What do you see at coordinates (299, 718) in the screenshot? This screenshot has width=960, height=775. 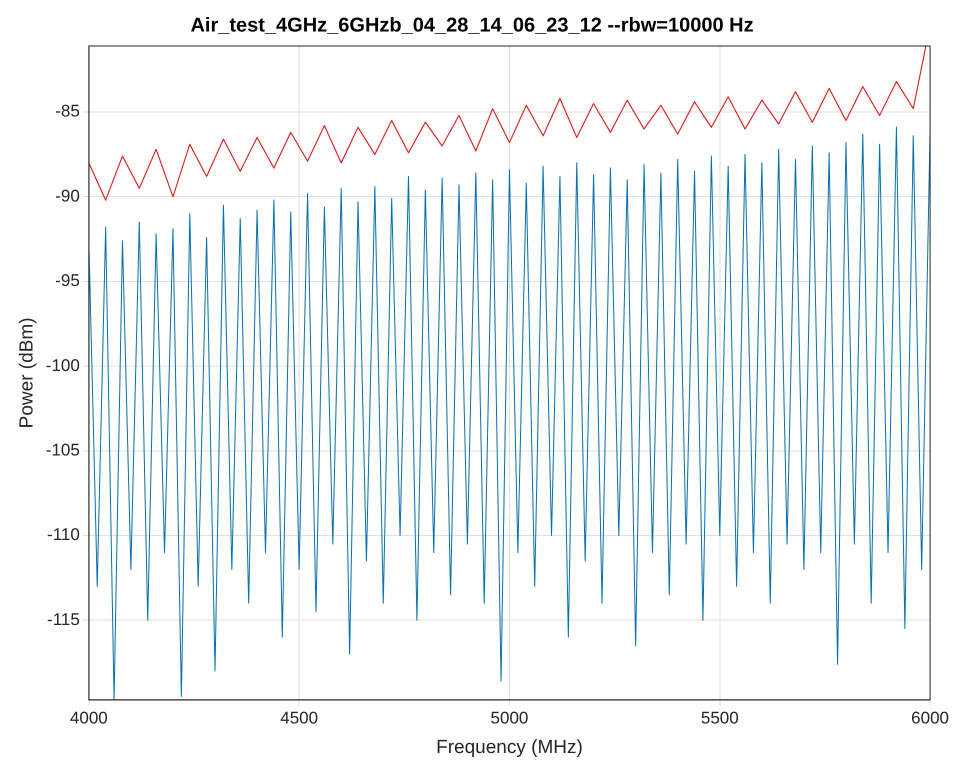 I see `x-tick-label: 4500` at bounding box center [299, 718].